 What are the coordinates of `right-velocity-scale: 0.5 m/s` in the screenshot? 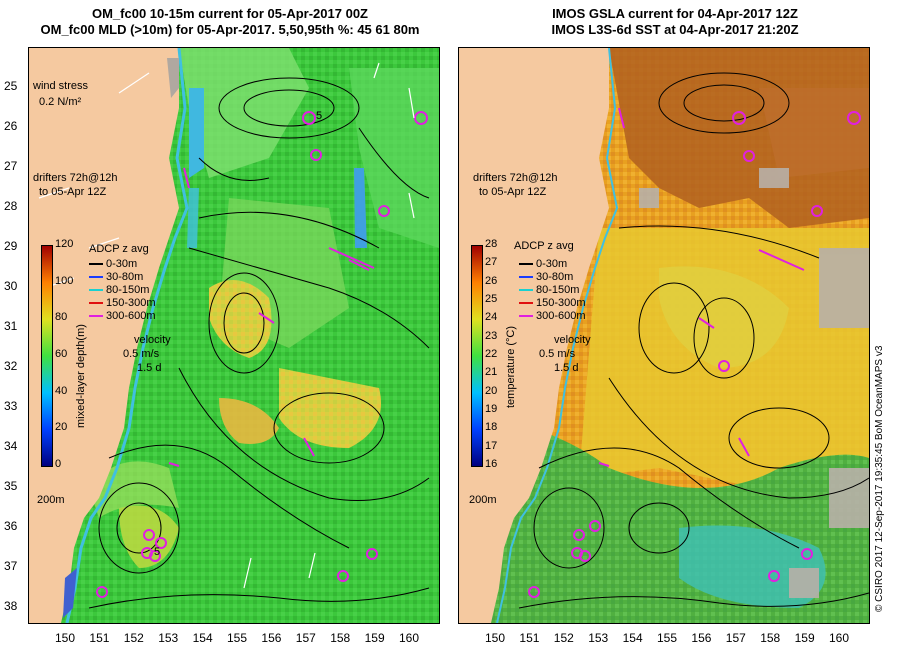 It's located at (557, 354).